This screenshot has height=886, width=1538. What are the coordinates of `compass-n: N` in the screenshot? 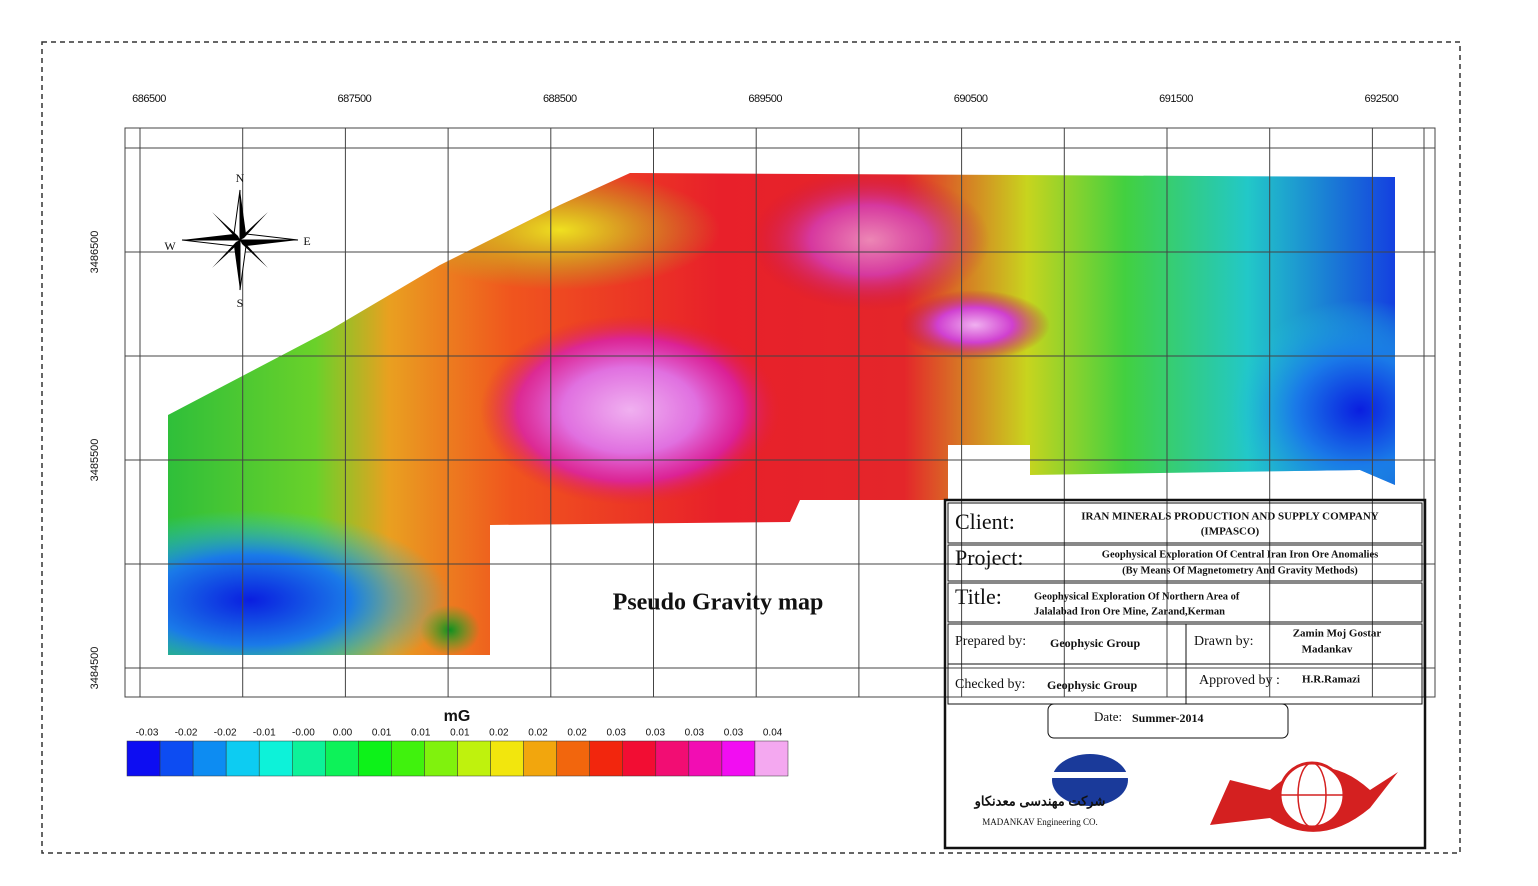 It's located at (240, 178).